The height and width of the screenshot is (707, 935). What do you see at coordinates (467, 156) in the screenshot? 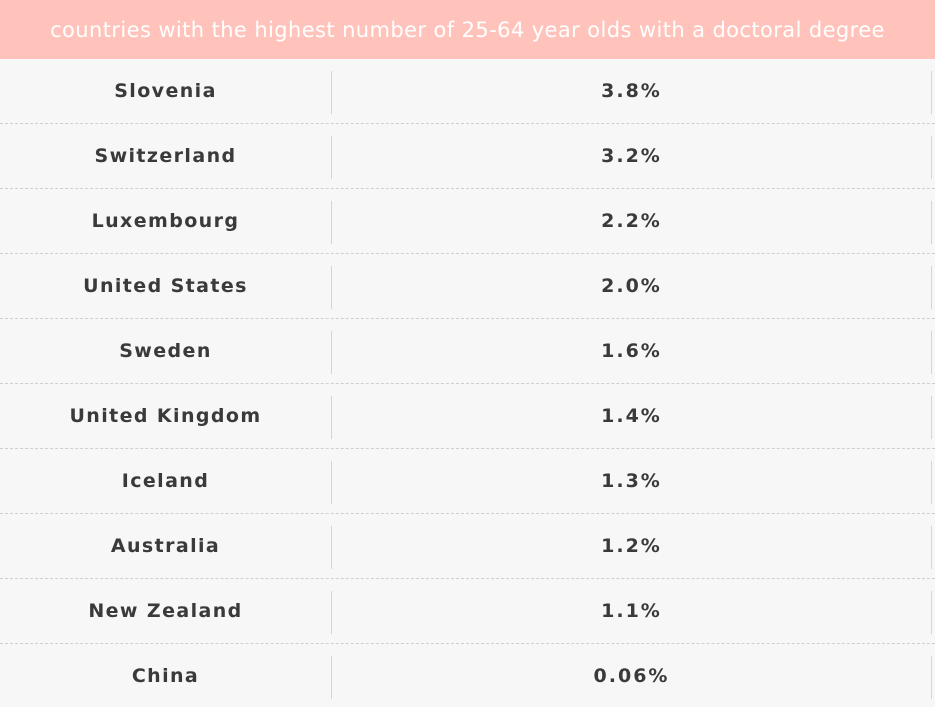
I see `table-row: Switzerland 3.2%` at bounding box center [467, 156].